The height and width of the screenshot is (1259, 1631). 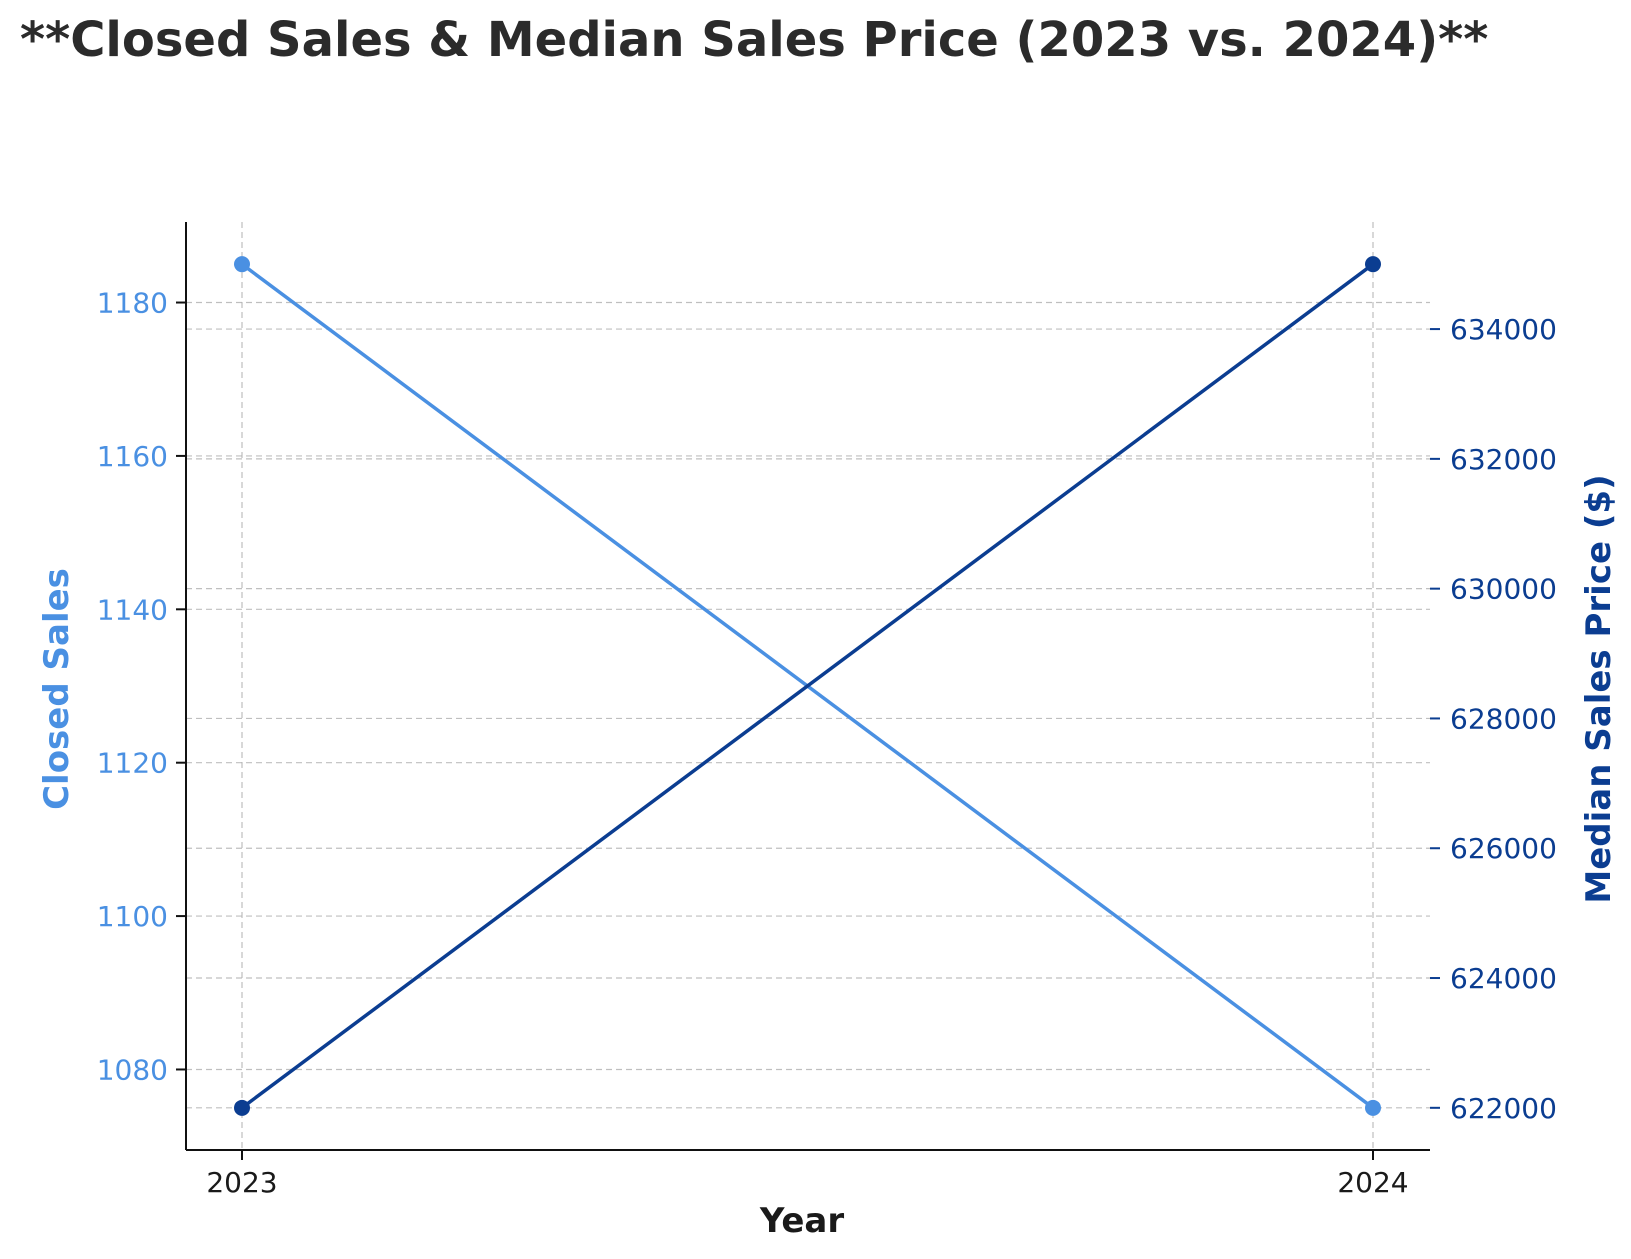 What do you see at coordinates (242, 264) in the screenshot?
I see `closed-sales-point-2023` at bounding box center [242, 264].